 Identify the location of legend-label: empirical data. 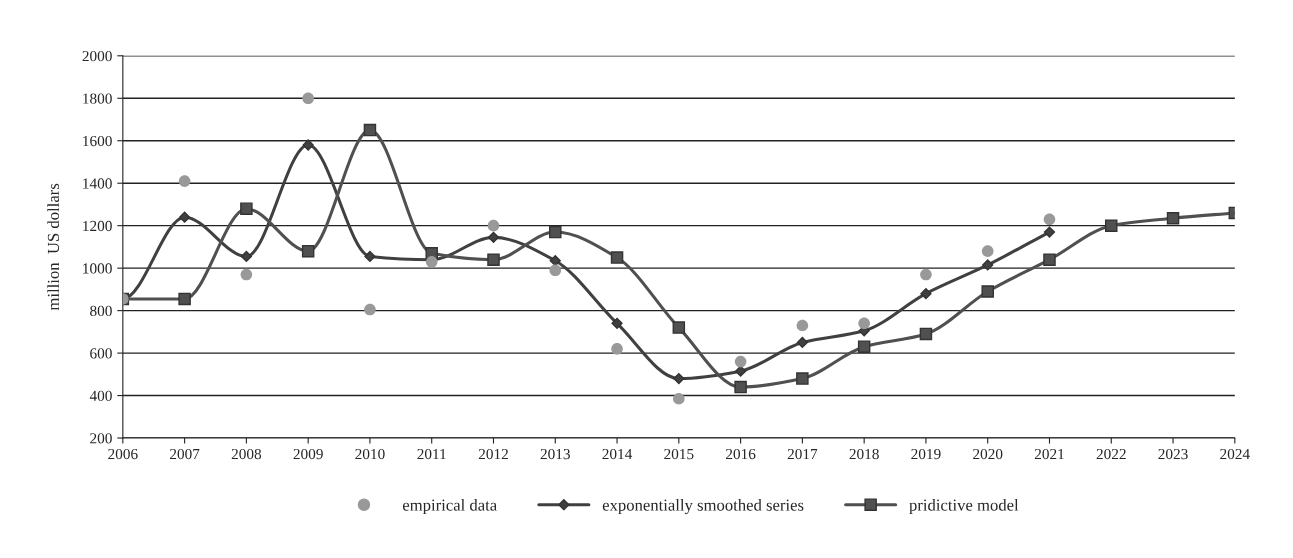
(449, 507).